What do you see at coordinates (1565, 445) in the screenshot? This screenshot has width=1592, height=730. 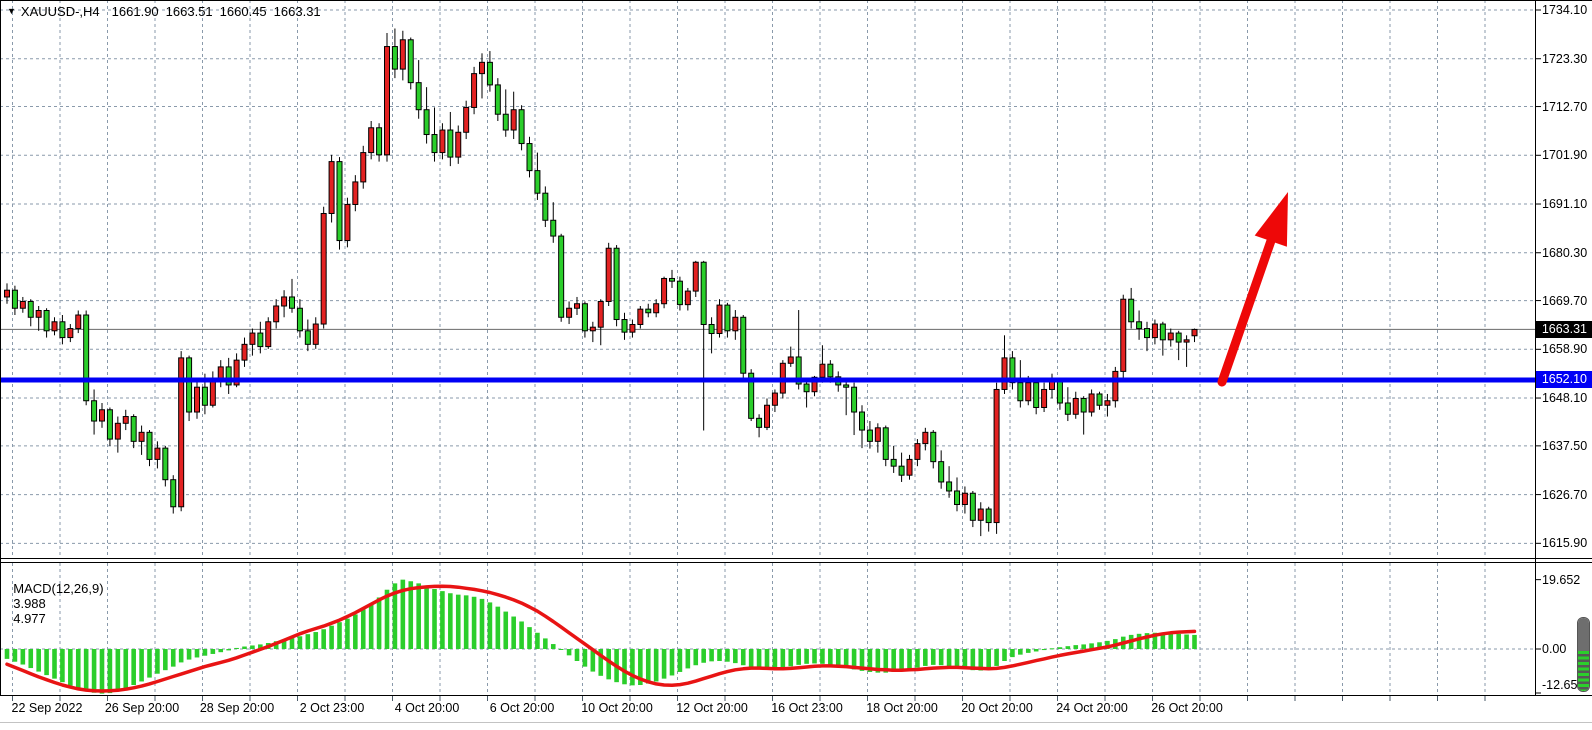 I see `price-axis-label: 1637.50` at bounding box center [1565, 445].